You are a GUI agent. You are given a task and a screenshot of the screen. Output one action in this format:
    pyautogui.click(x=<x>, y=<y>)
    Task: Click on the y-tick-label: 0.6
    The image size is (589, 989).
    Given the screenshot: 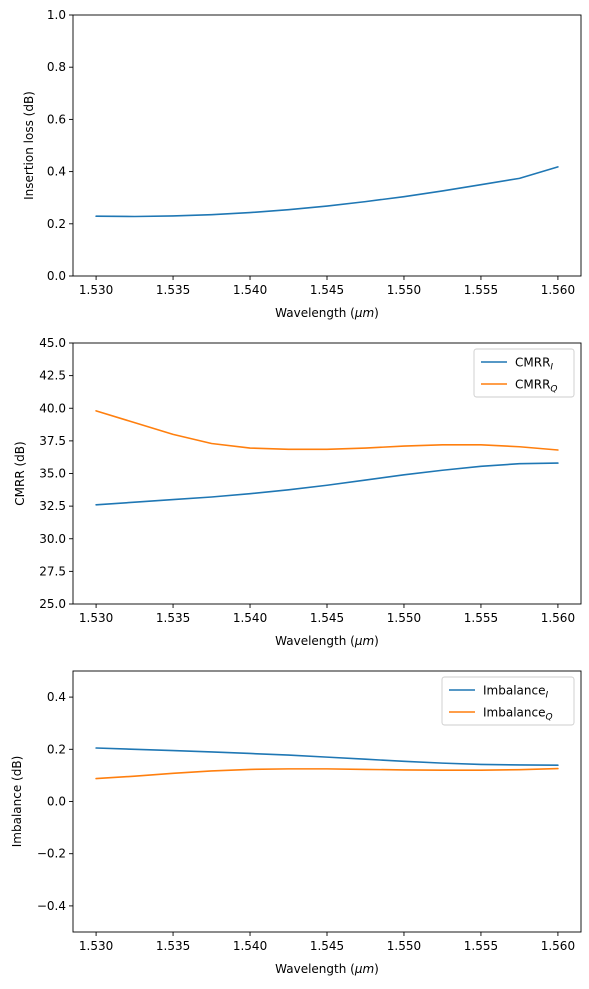 What is the action you would take?
    pyautogui.click(x=56, y=119)
    